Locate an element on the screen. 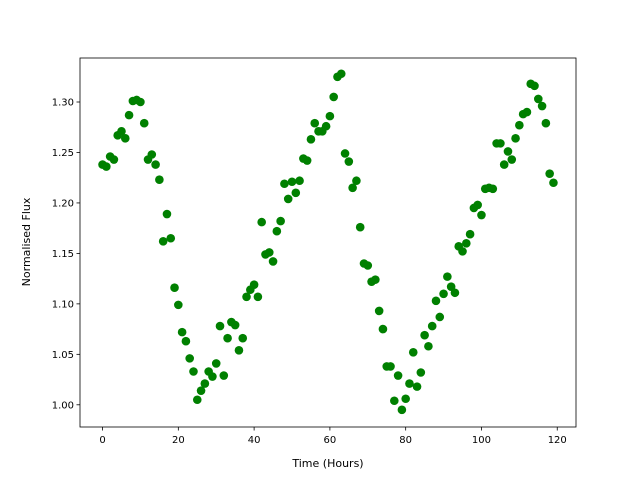 The image size is (640, 480). y-tick-label: 1.00 is located at coordinates (63, 405).